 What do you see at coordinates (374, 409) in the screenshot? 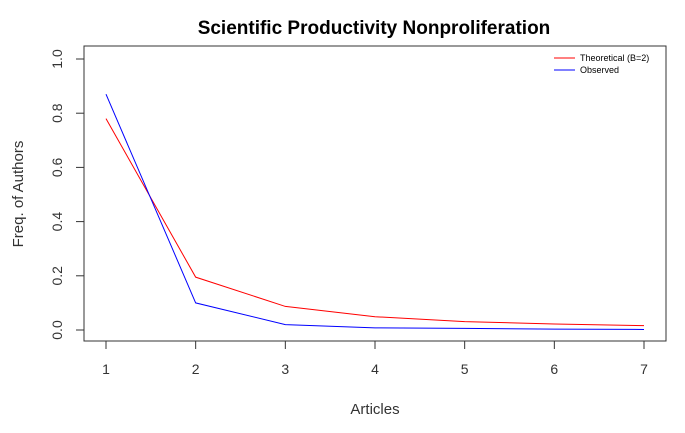
I see `x-axis-label: Articles` at bounding box center [374, 409].